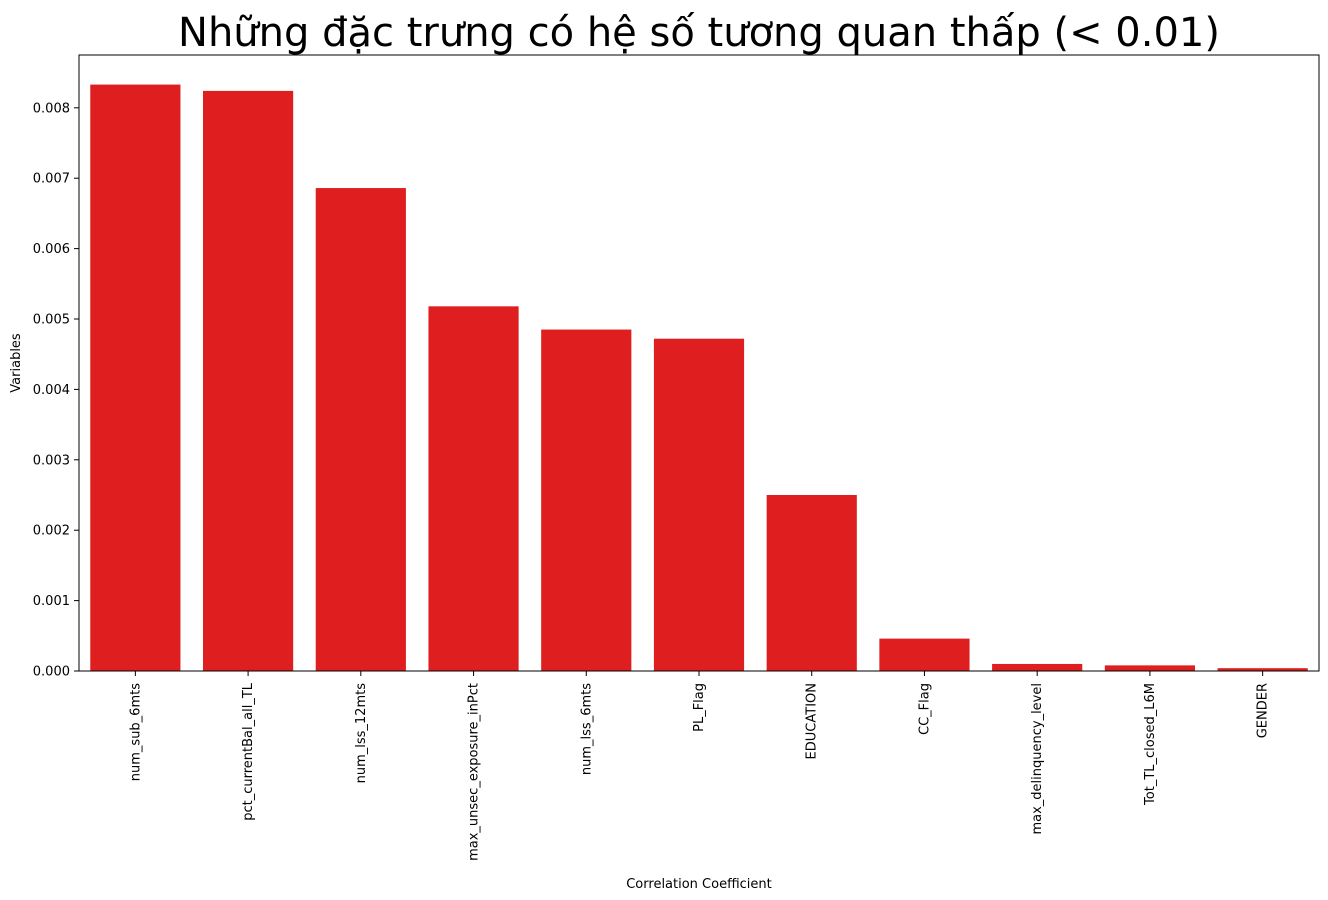  Describe the element at coordinates (474, 772) in the screenshot. I see `x-tick-label: max_unsec_exposure_inPct` at that location.